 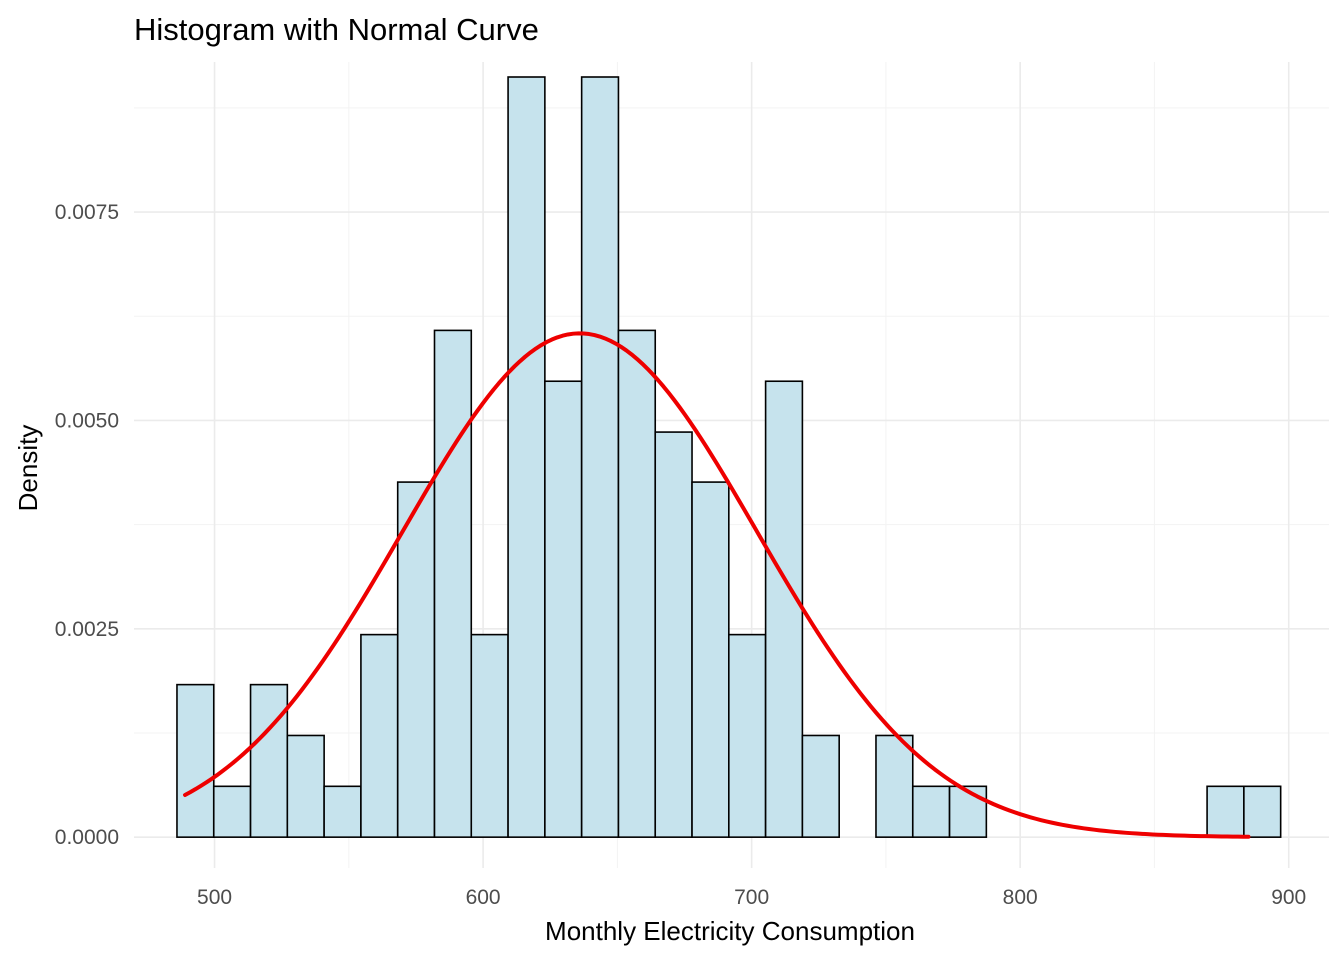 What do you see at coordinates (87, 212) in the screenshot?
I see `y-tick-label: 0.0075` at bounding box center [87, 212].